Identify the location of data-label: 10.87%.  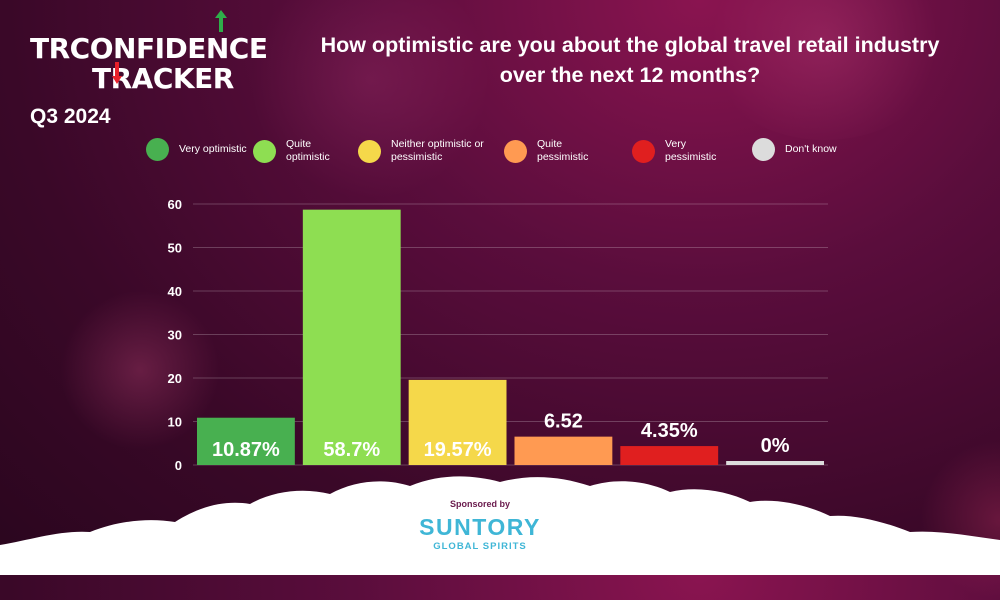
(246, 450).